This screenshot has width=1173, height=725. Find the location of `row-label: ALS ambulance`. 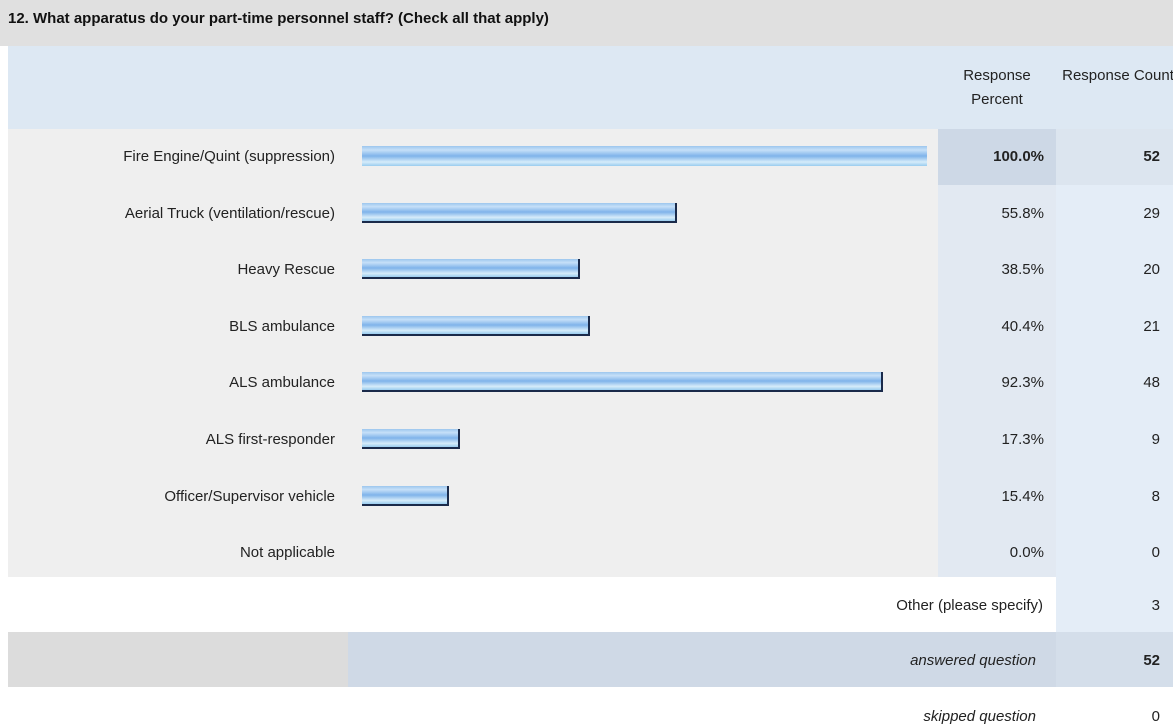

row-label: ALS ambulance is located at coordinates (282, 382).